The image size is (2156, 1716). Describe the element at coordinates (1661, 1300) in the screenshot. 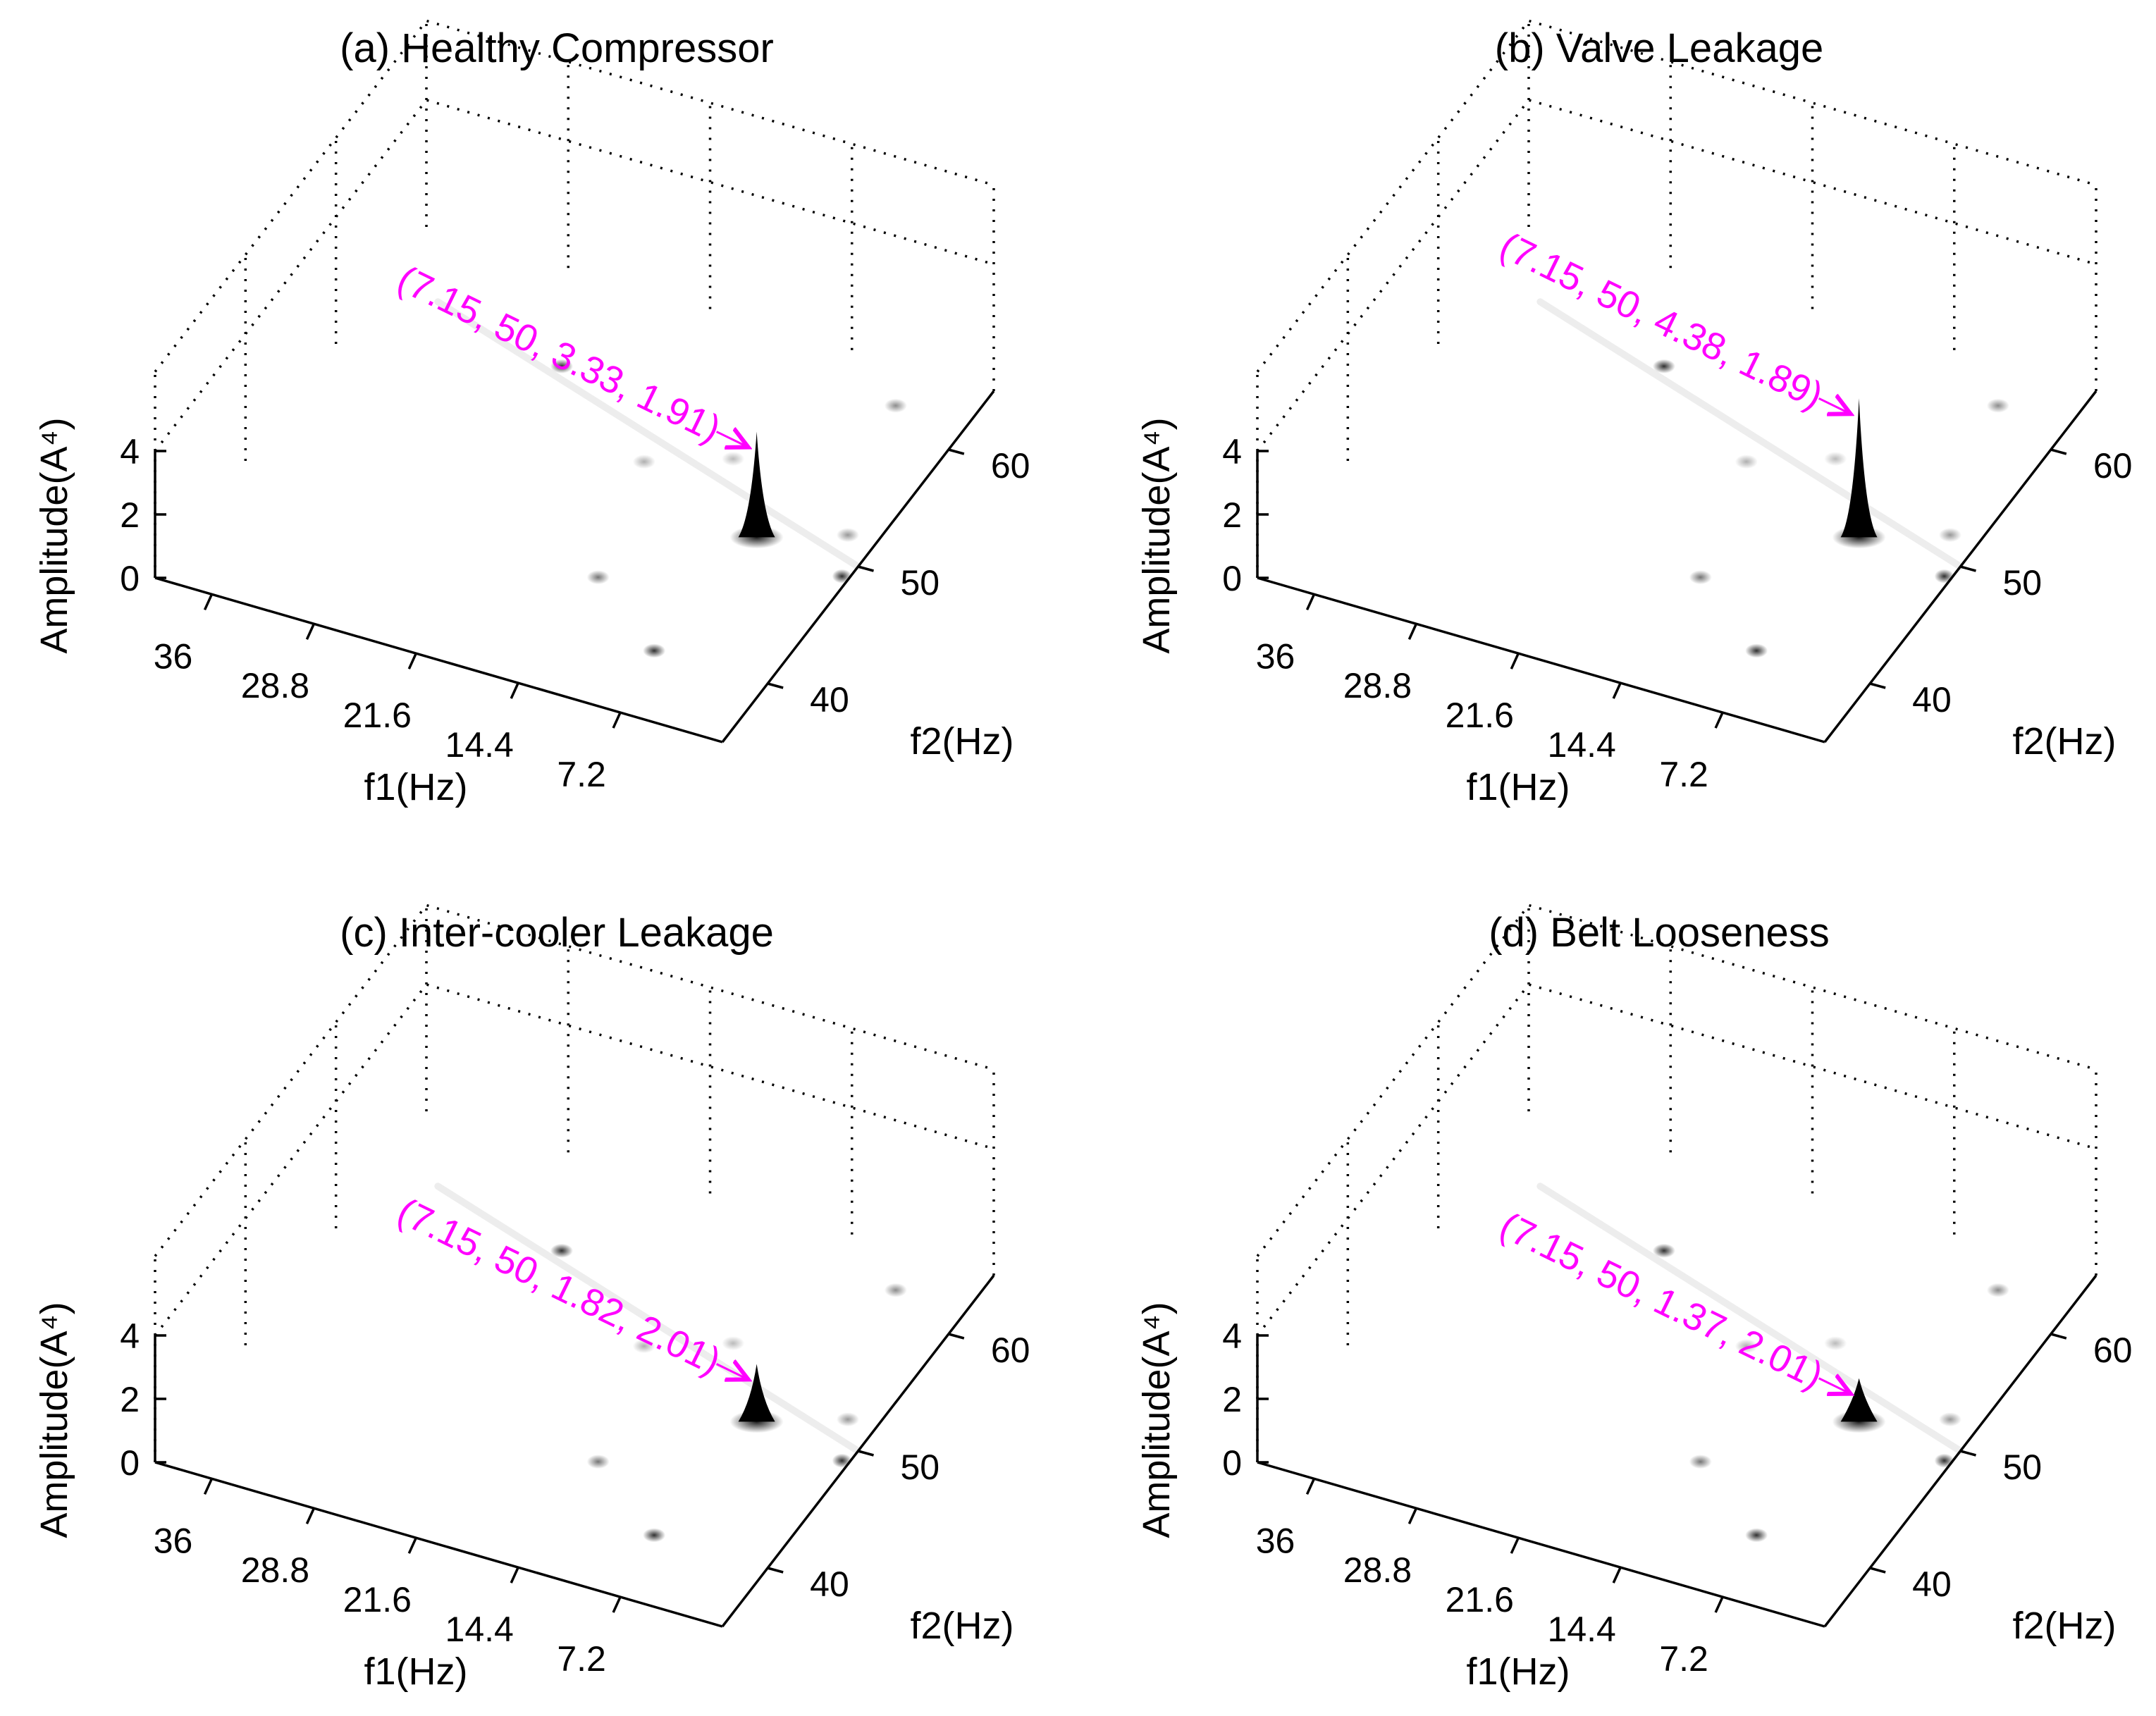

I see `peak-annotation: (7.15, 50, 1.37, 2.01)` at that location.